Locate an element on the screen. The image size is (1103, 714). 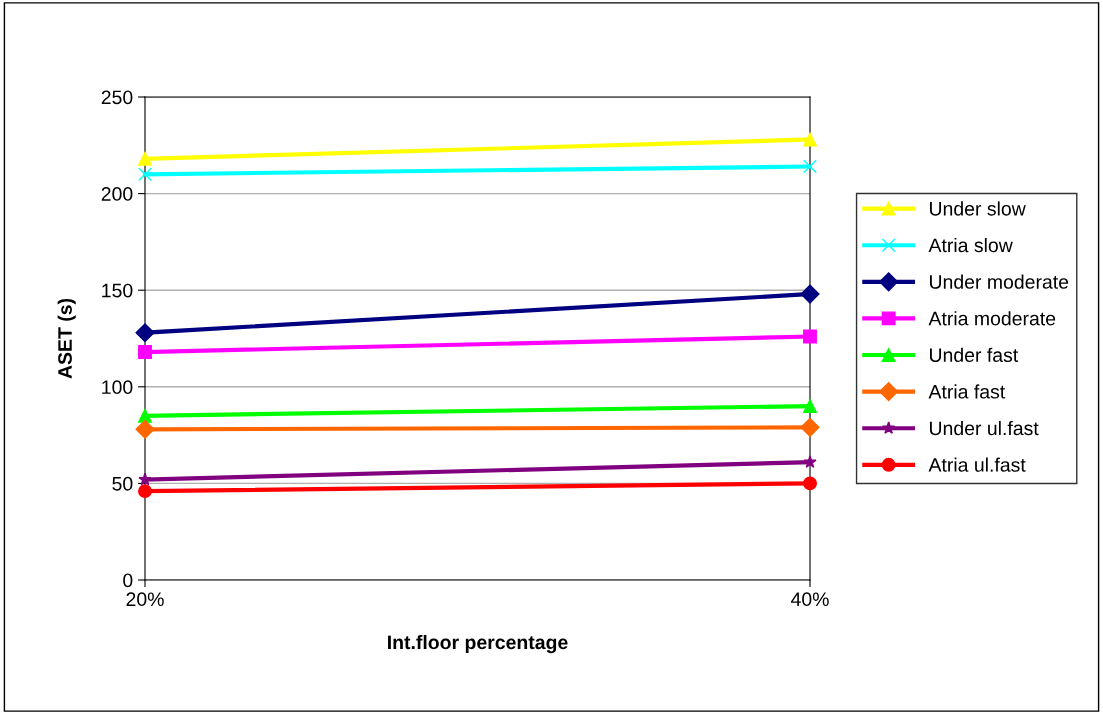
legend-label: Under moderate is located at coordinates (999, 281).